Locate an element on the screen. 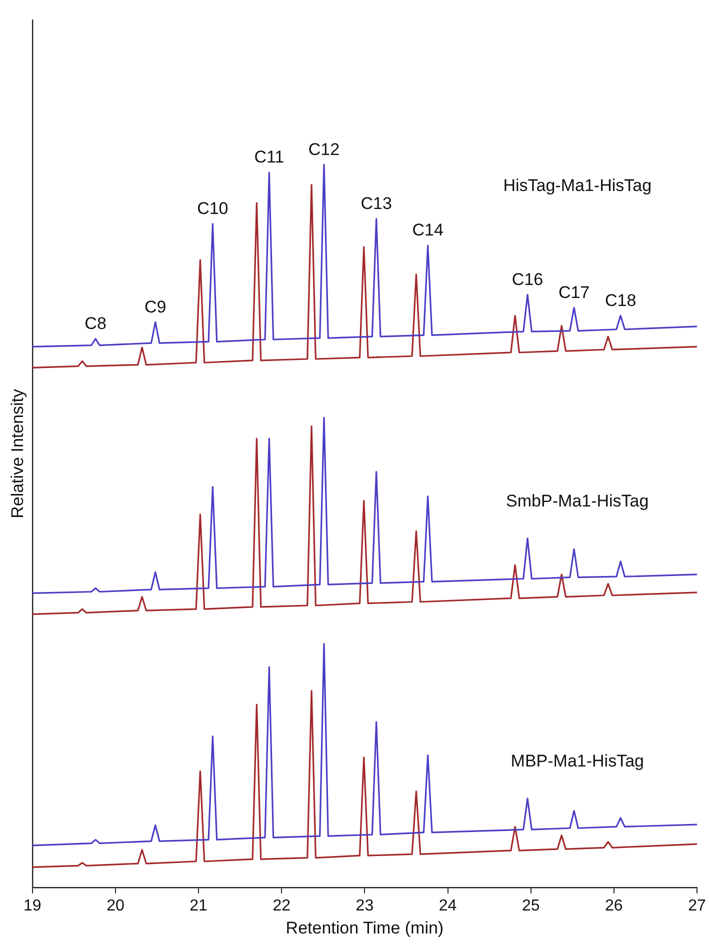  y-axis-title: Relative Intensity is located at coordinates (17, 453).